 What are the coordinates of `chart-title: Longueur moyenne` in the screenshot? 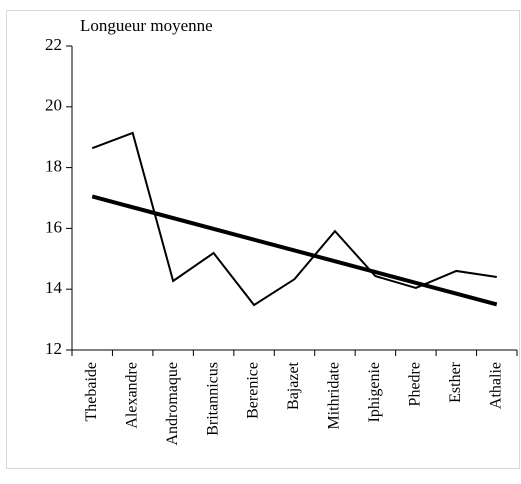 It's located at (146, 25).